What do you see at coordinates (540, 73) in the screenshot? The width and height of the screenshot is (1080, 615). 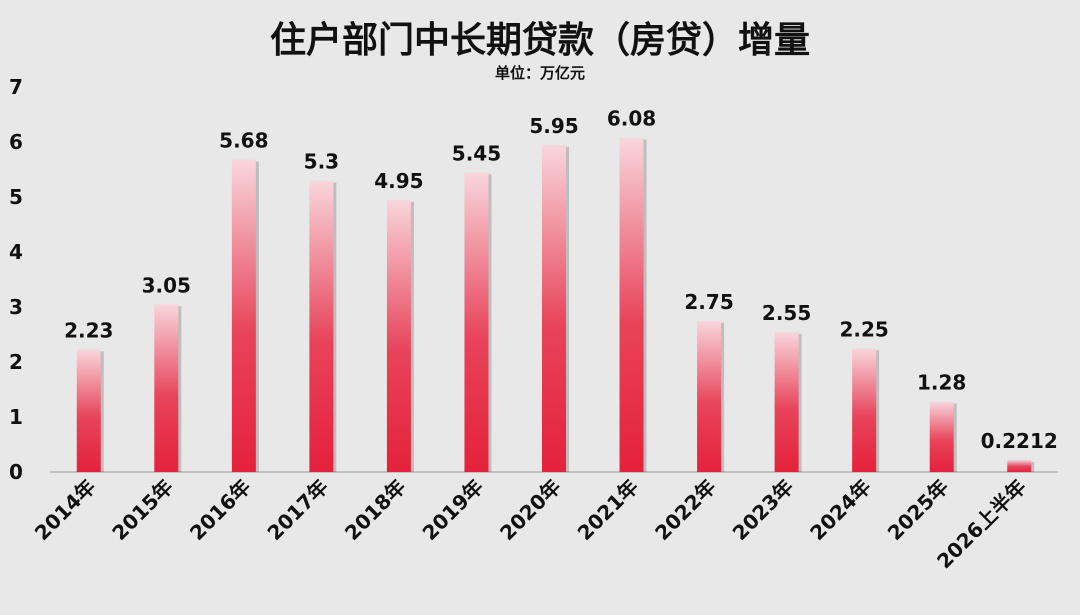 I see `chart-subtitle: 单位：万亿元` at bounding box center [540, 73].